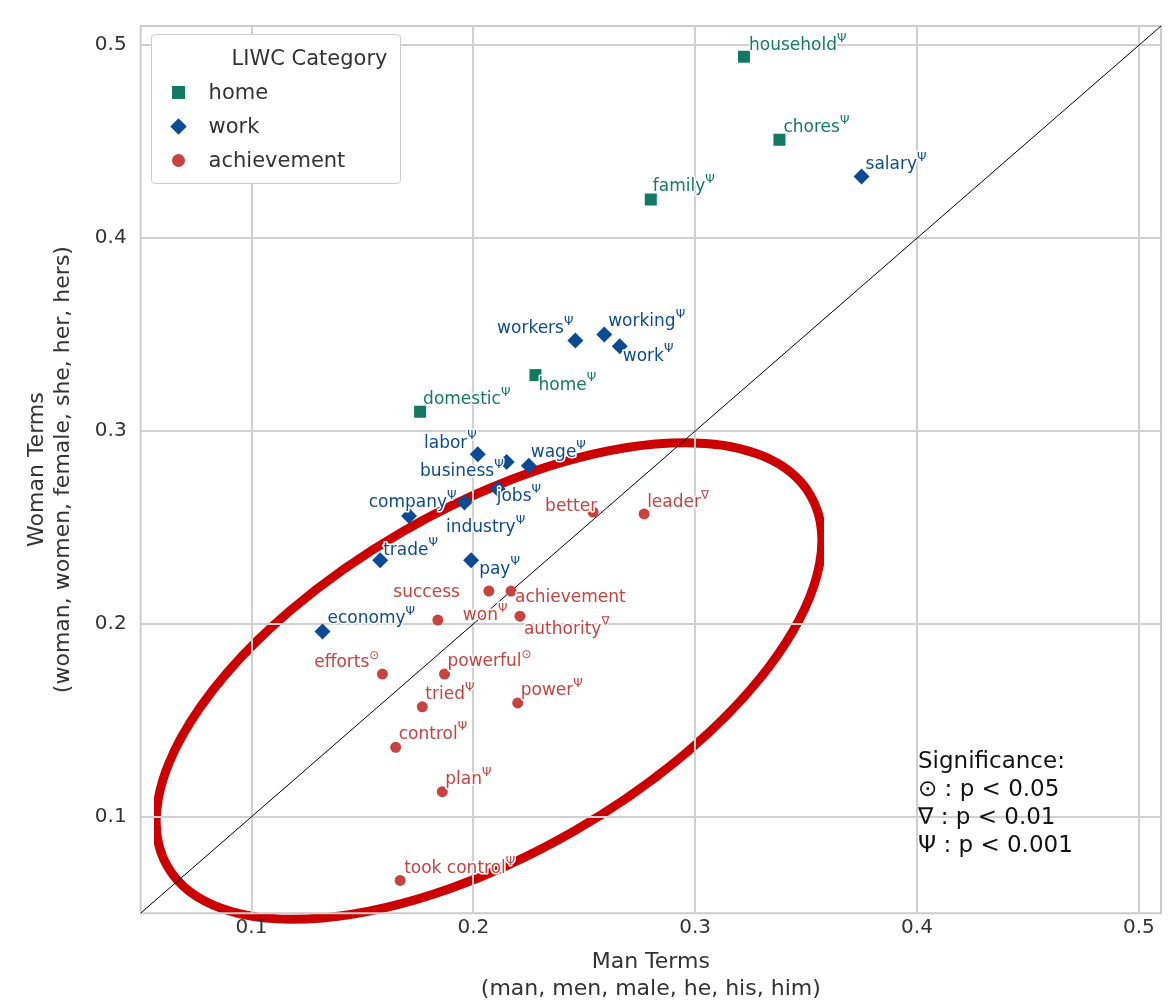 This screenshot has height=1008, width=1171. Describe the element at coordinates (234, 126) in the screenshot. I see `legend-label: work` at that location.